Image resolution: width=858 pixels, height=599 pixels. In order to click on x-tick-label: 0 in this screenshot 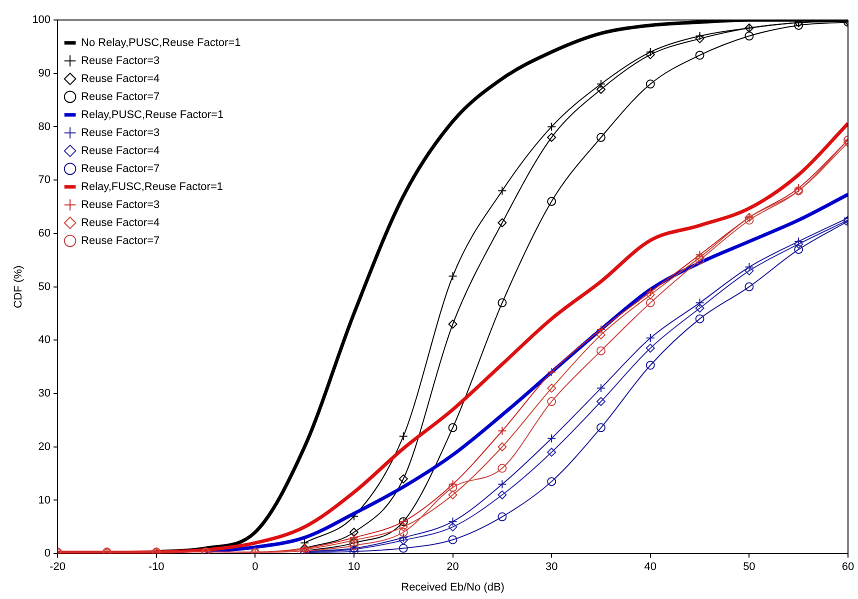, I will do `click(255, 567)`.